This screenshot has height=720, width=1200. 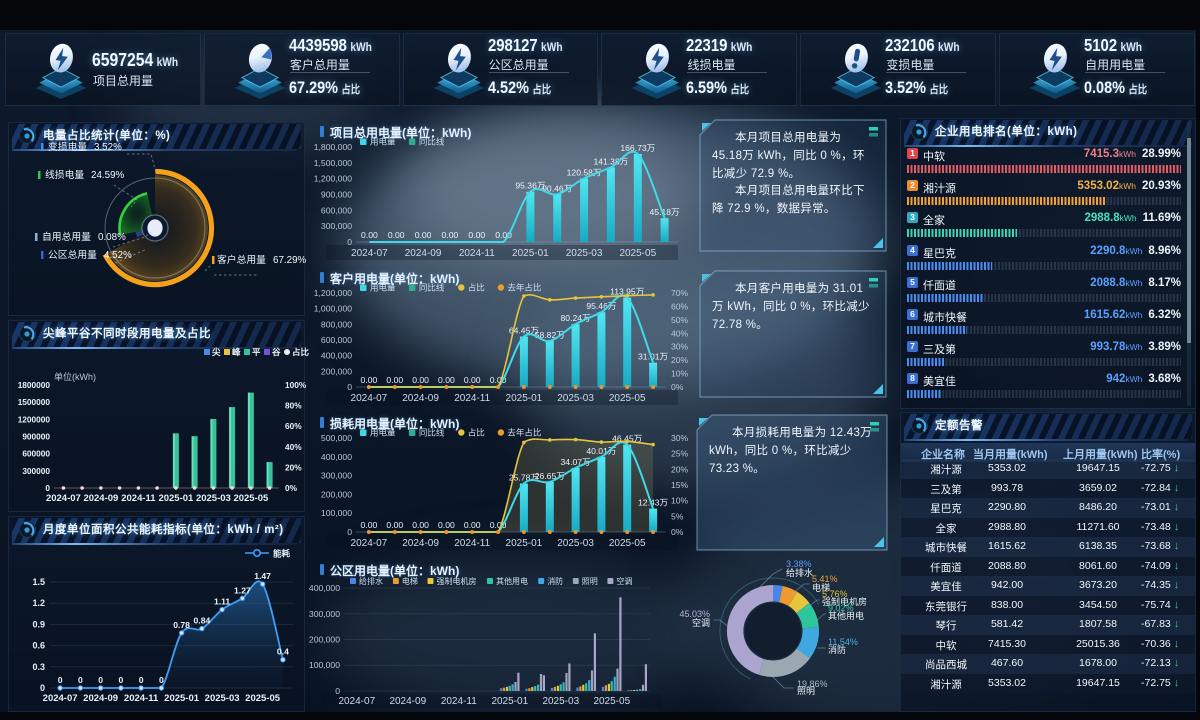 What do you see at coordinates (410, 581) in the screenshot?
I see `svg-text: 电梯` at bounding box center [410, 581].